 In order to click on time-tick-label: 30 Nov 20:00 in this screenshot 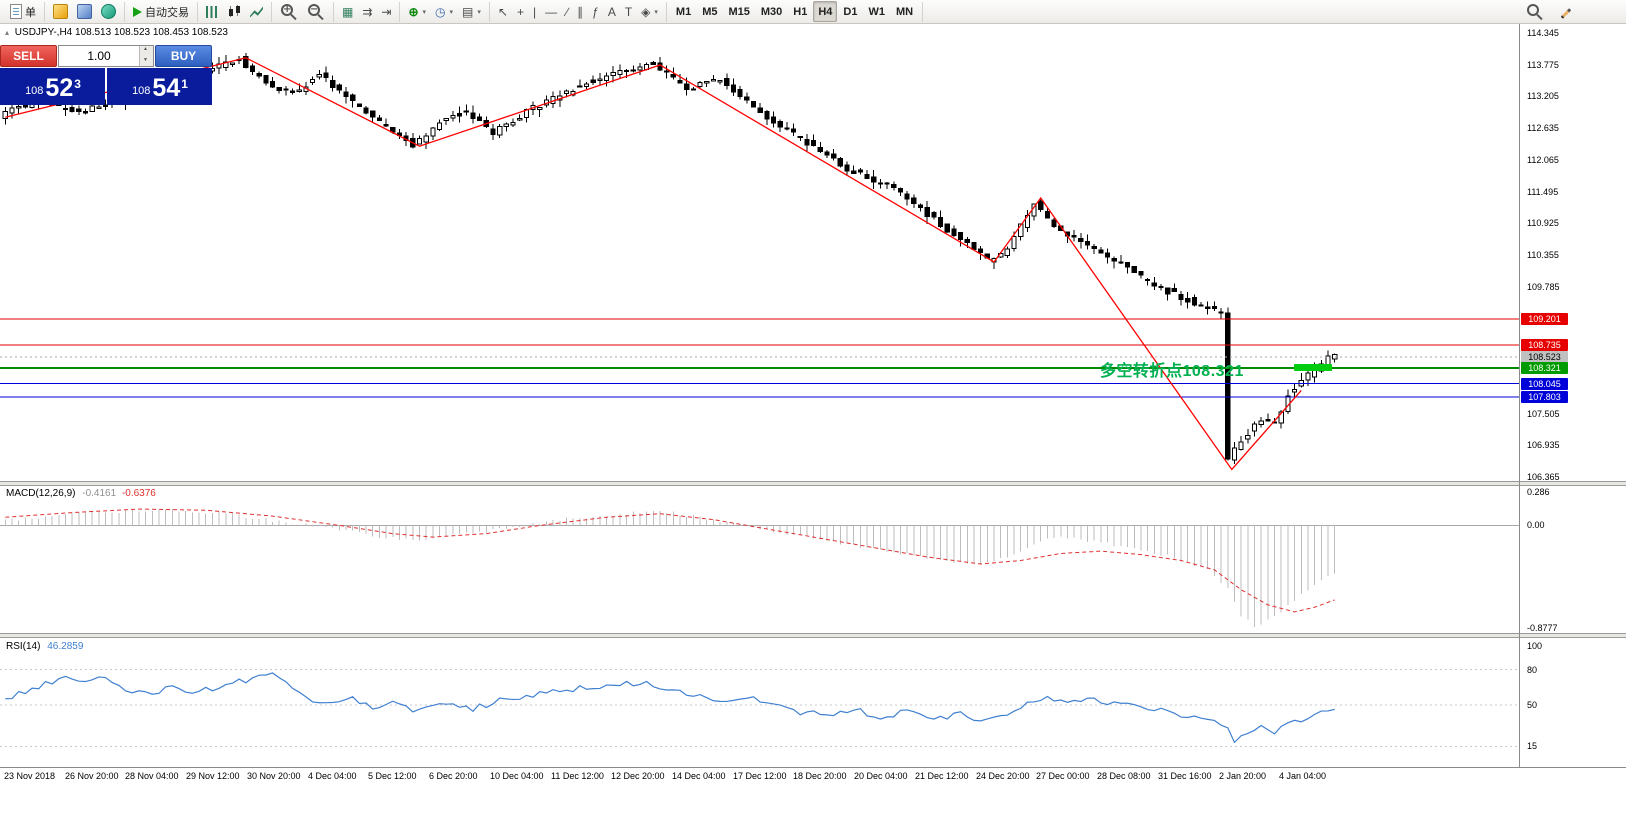, I will do `click(274, 776)`.